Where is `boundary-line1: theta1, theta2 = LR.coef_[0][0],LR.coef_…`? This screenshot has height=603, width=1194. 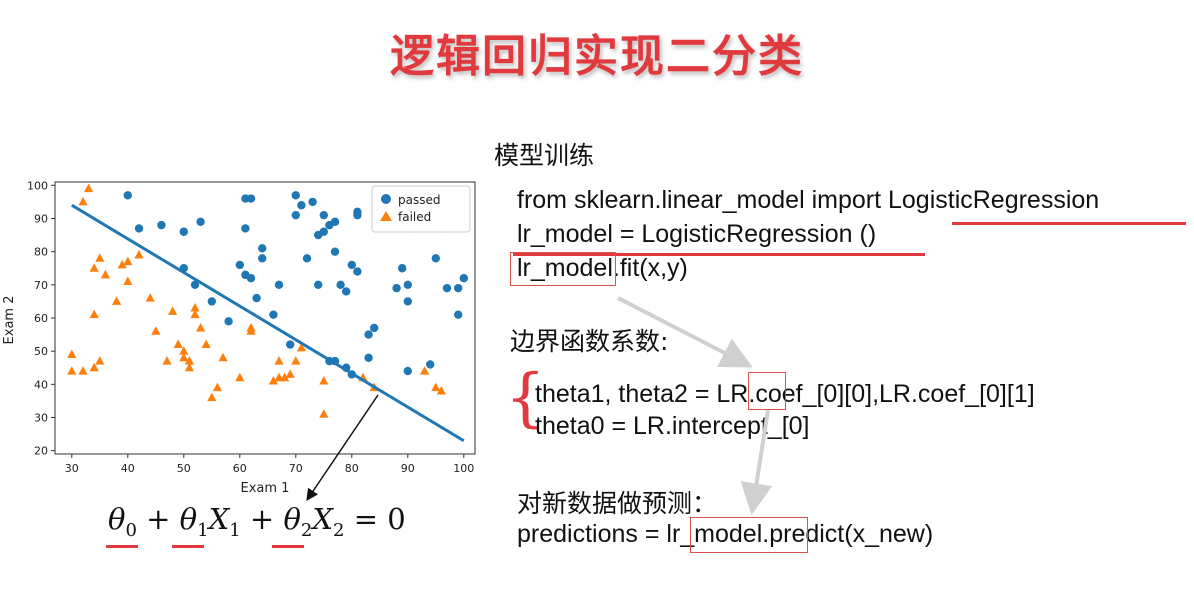 boundary-line1: theta1, theta2 = LR.coef_[0][0],LR.coef_… is located at coordinates (785, 394).